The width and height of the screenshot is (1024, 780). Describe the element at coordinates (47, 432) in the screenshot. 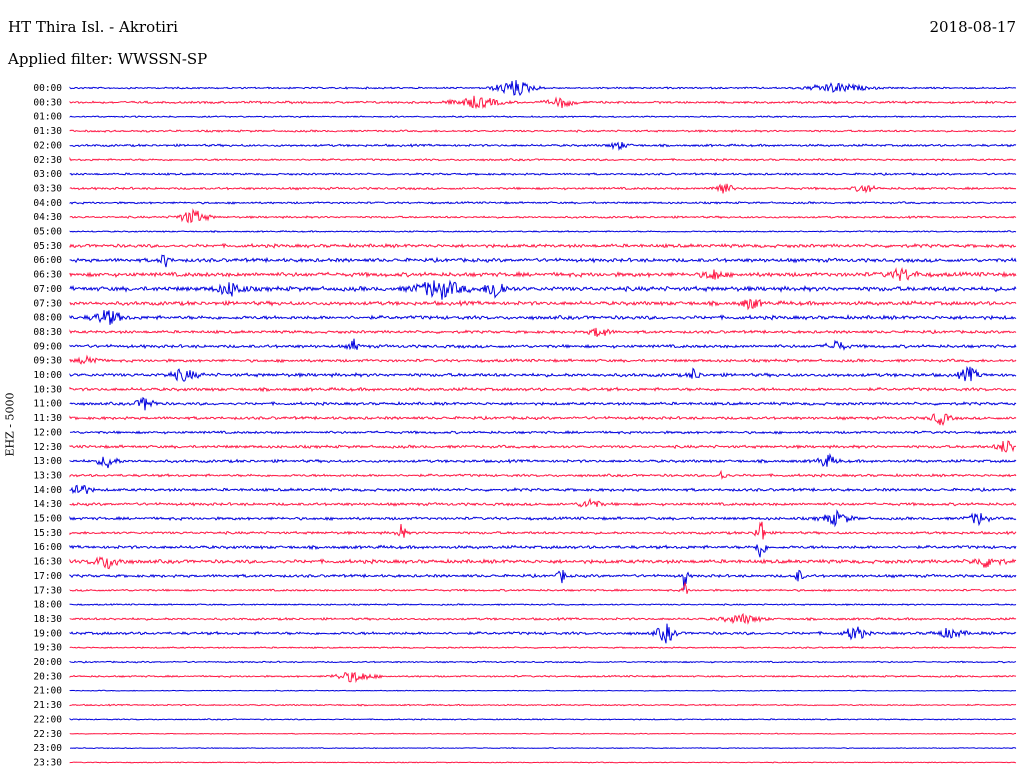

I see `row-label: 12:00` at that location.